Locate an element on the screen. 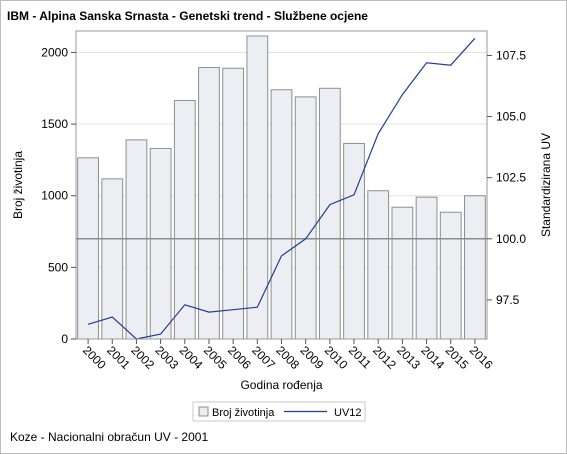  x-tick-label: 2015 is located at coordinates (457, 357).